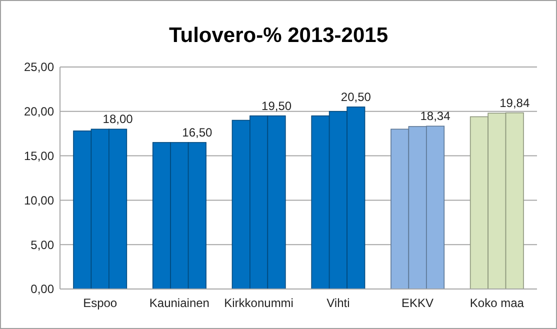 The image size is (557, 329). I want to click on data-label: 16,50, so click(197, 132).